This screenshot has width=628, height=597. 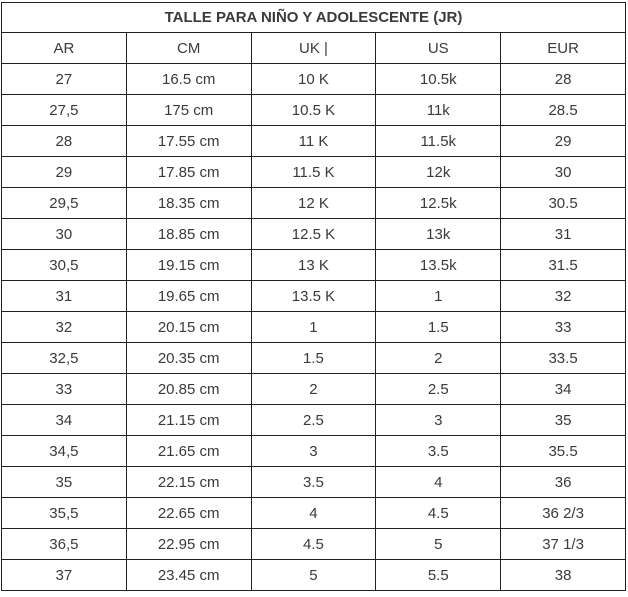 What do you see at coordinates (64, 265) in the screenshot?
I see `cell-ar: 30,5` at bounding box center [64, 265].